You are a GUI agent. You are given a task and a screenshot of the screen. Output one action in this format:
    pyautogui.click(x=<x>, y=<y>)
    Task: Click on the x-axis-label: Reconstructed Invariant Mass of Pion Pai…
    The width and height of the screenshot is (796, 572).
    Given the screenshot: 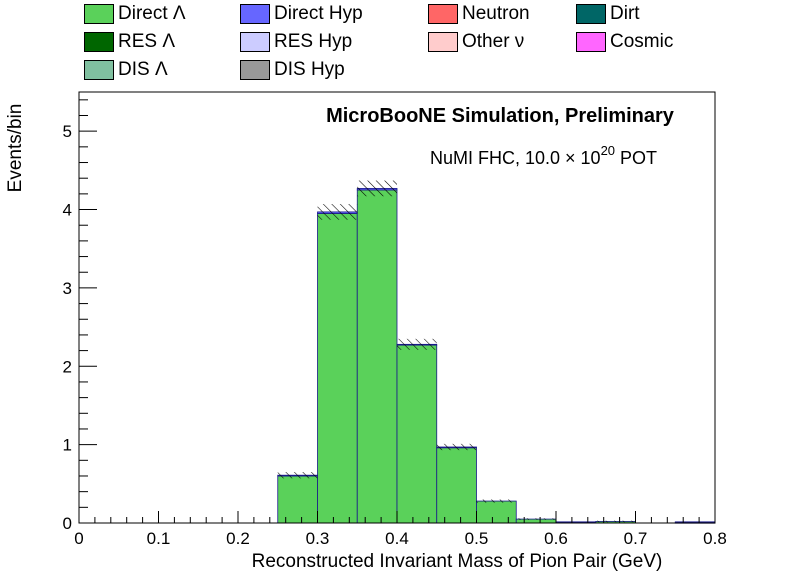 What is the action you would take?
    pyautogui.click(x=457, y=561)
    